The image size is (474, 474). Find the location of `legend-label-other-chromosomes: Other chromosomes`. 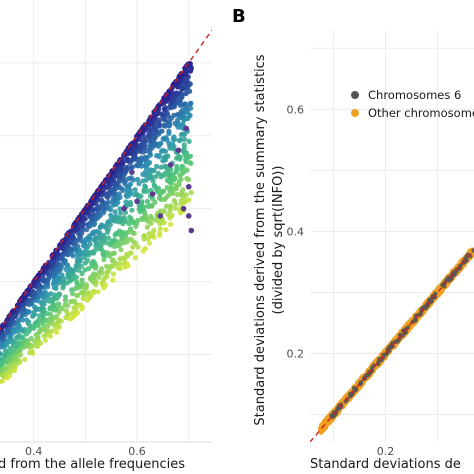

legend-label-other-chromosomes: Other chromosomes is located at coordinates (421, 113).